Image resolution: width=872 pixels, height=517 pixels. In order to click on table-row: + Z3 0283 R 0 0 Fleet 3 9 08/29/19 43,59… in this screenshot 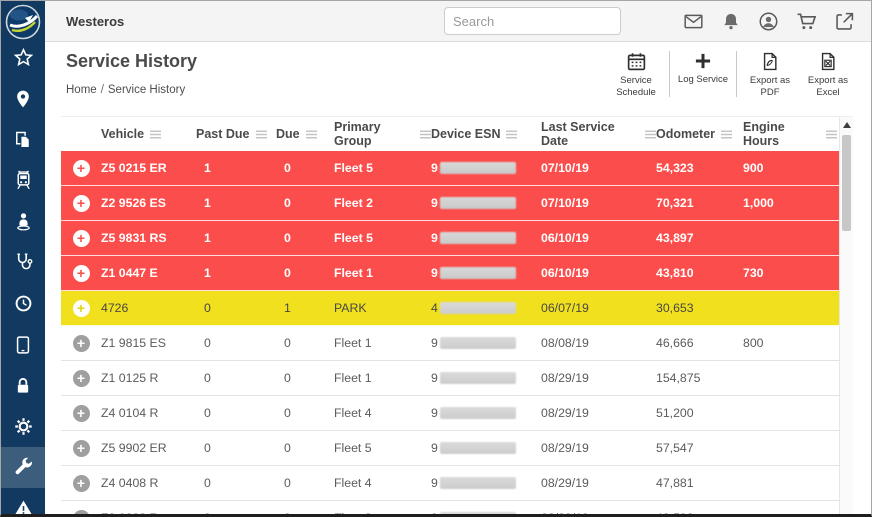, I will do `click(457, 507)`.